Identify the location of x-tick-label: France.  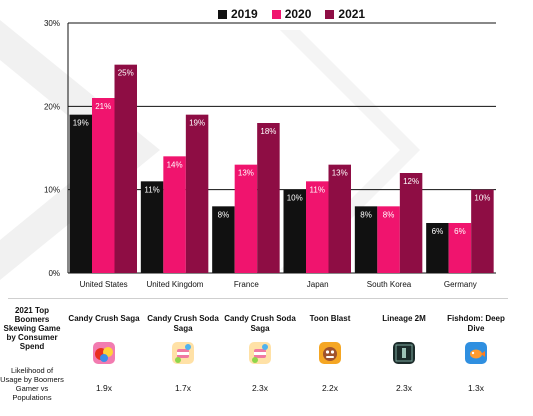
(246, 284).